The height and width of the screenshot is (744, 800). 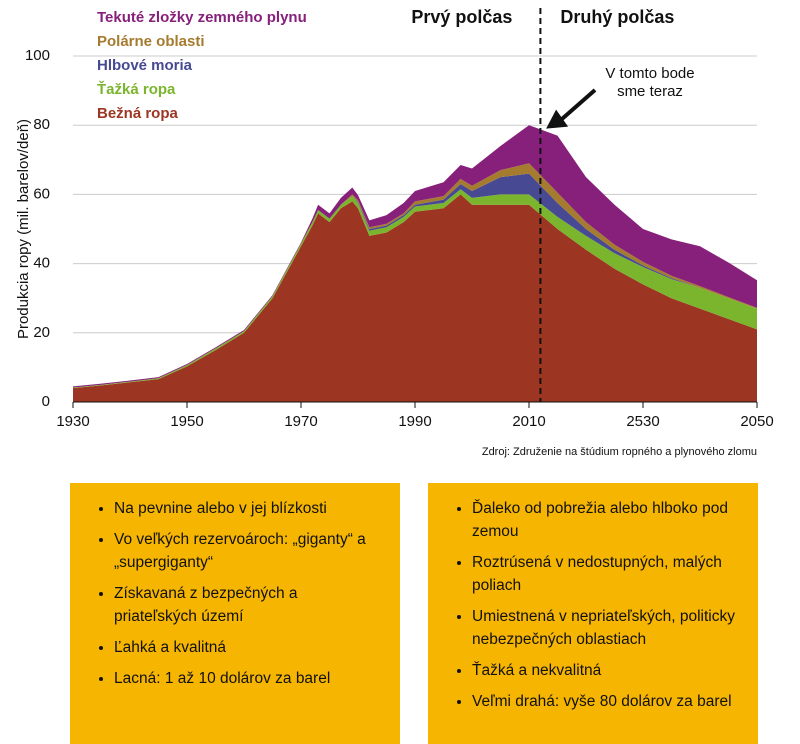 What do you see at coordinates (72, 421) in the screenshot?
I see `x-tick-label: 1930` at bounding box center [72, 421].